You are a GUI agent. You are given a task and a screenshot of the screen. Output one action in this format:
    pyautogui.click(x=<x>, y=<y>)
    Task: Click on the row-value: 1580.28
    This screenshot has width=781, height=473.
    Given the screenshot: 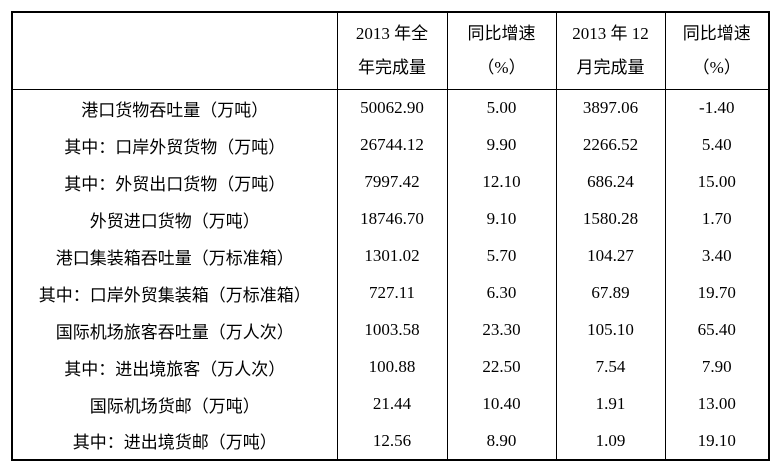 What is the action you would take?
    pyautogui.click(x=610, y=219)
    